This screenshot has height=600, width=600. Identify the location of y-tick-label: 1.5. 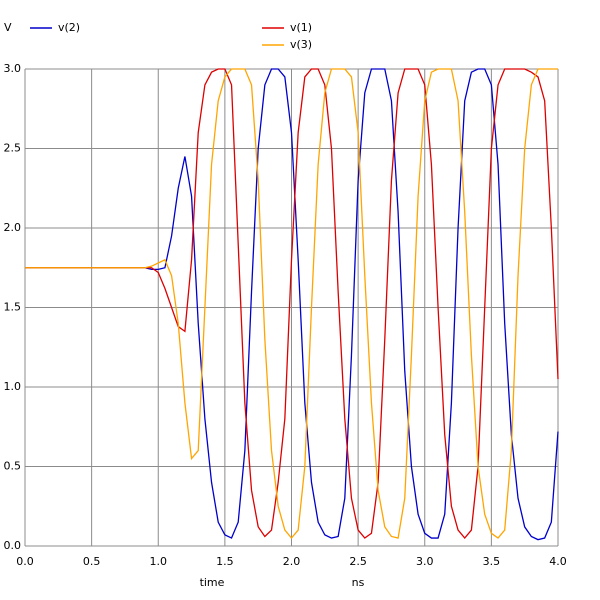
(13, 307).